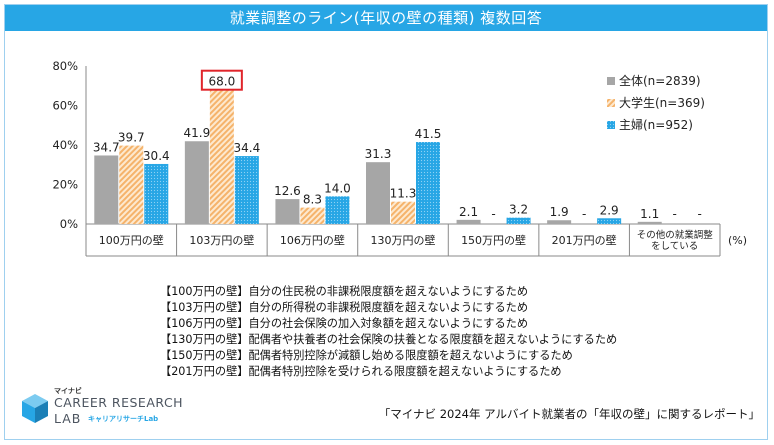  Describe the element at coordinates (287, 191) in the screenshot. I see `data-label: 12.6` at that location.